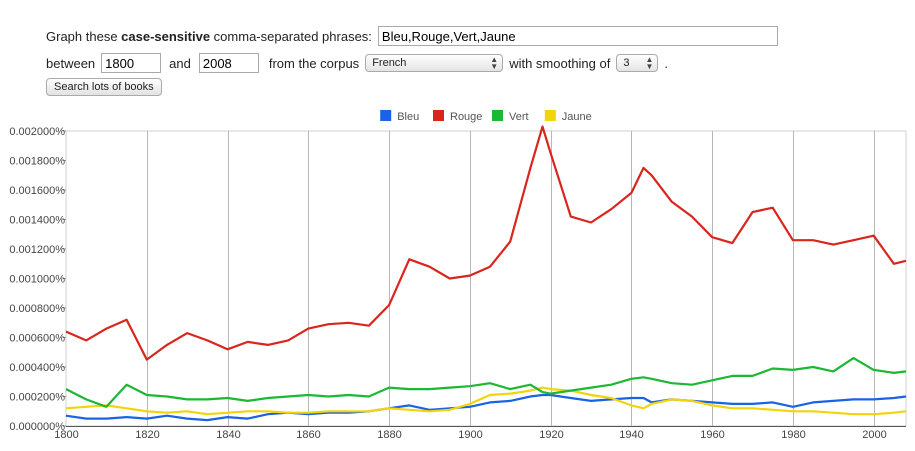  I want to click on y-tick-label: 0.000400%, so click(37, 368).